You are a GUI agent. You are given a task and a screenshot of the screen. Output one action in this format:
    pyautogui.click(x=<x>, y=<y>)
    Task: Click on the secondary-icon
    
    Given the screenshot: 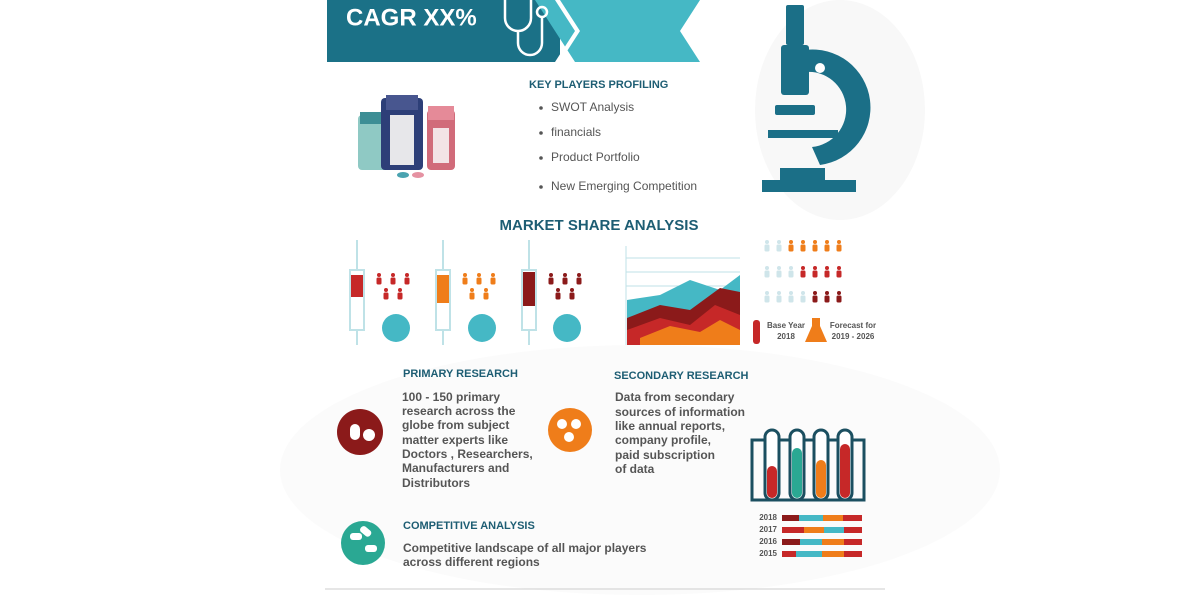 What is the action you would take?
    pyautogui.click(x=570, y=430)
    